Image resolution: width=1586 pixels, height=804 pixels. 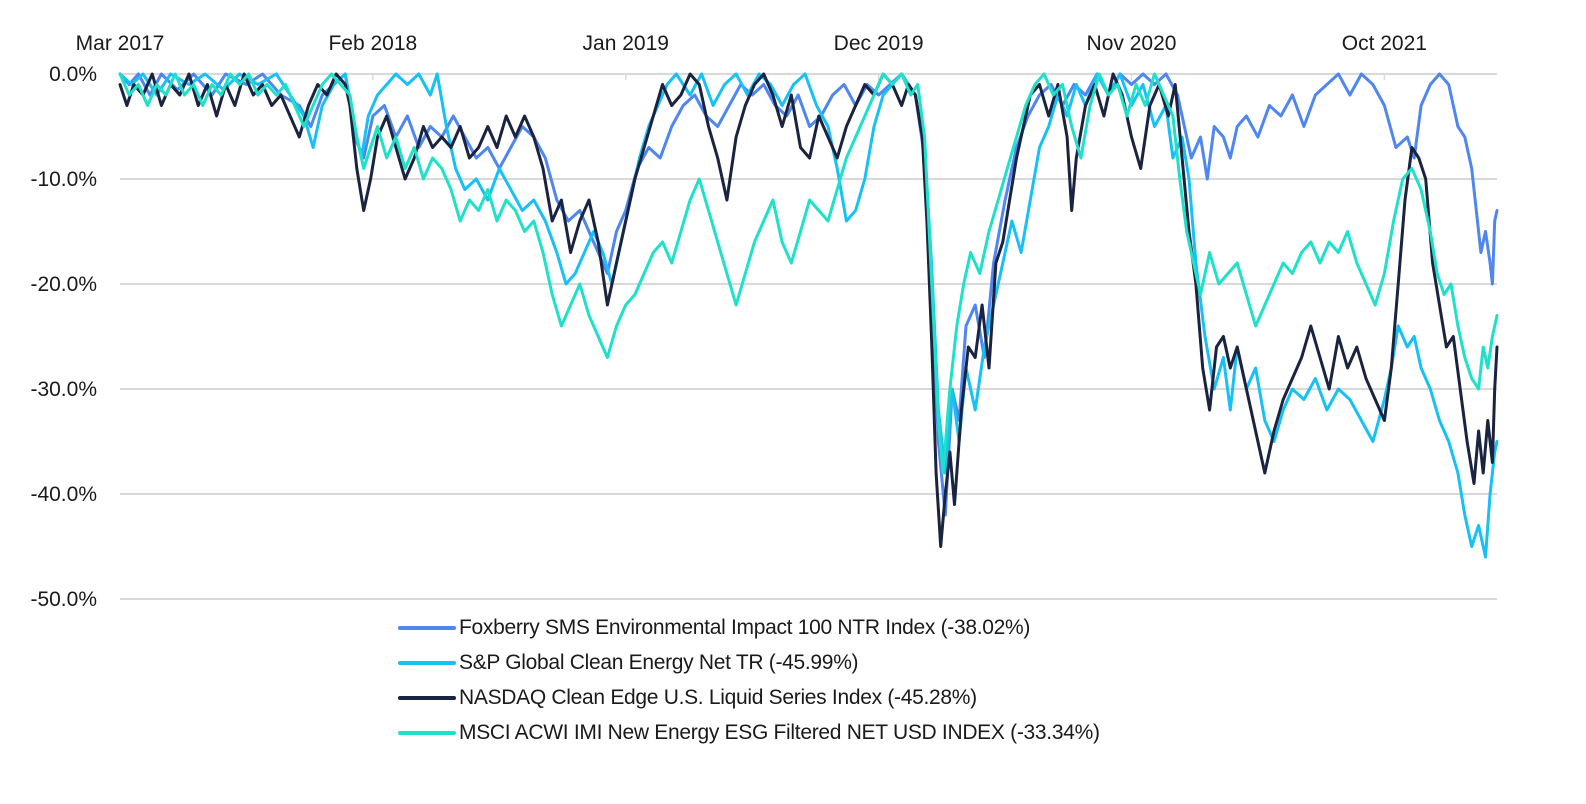 I want to click on x-tick-label: Nov 2020, so click(x=1132, y=43).